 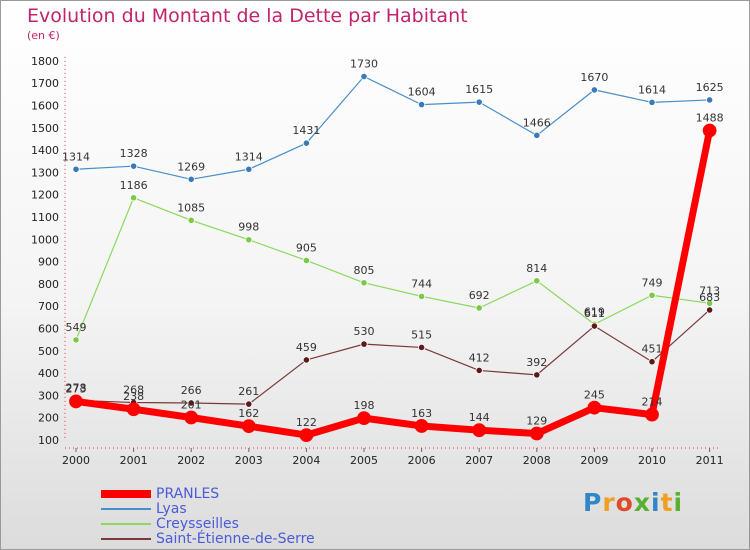 What do you see at coordinates (479, 89) in the screenshot?
I see `data-label-lyas: 1615` at bounding box center [479, 89].